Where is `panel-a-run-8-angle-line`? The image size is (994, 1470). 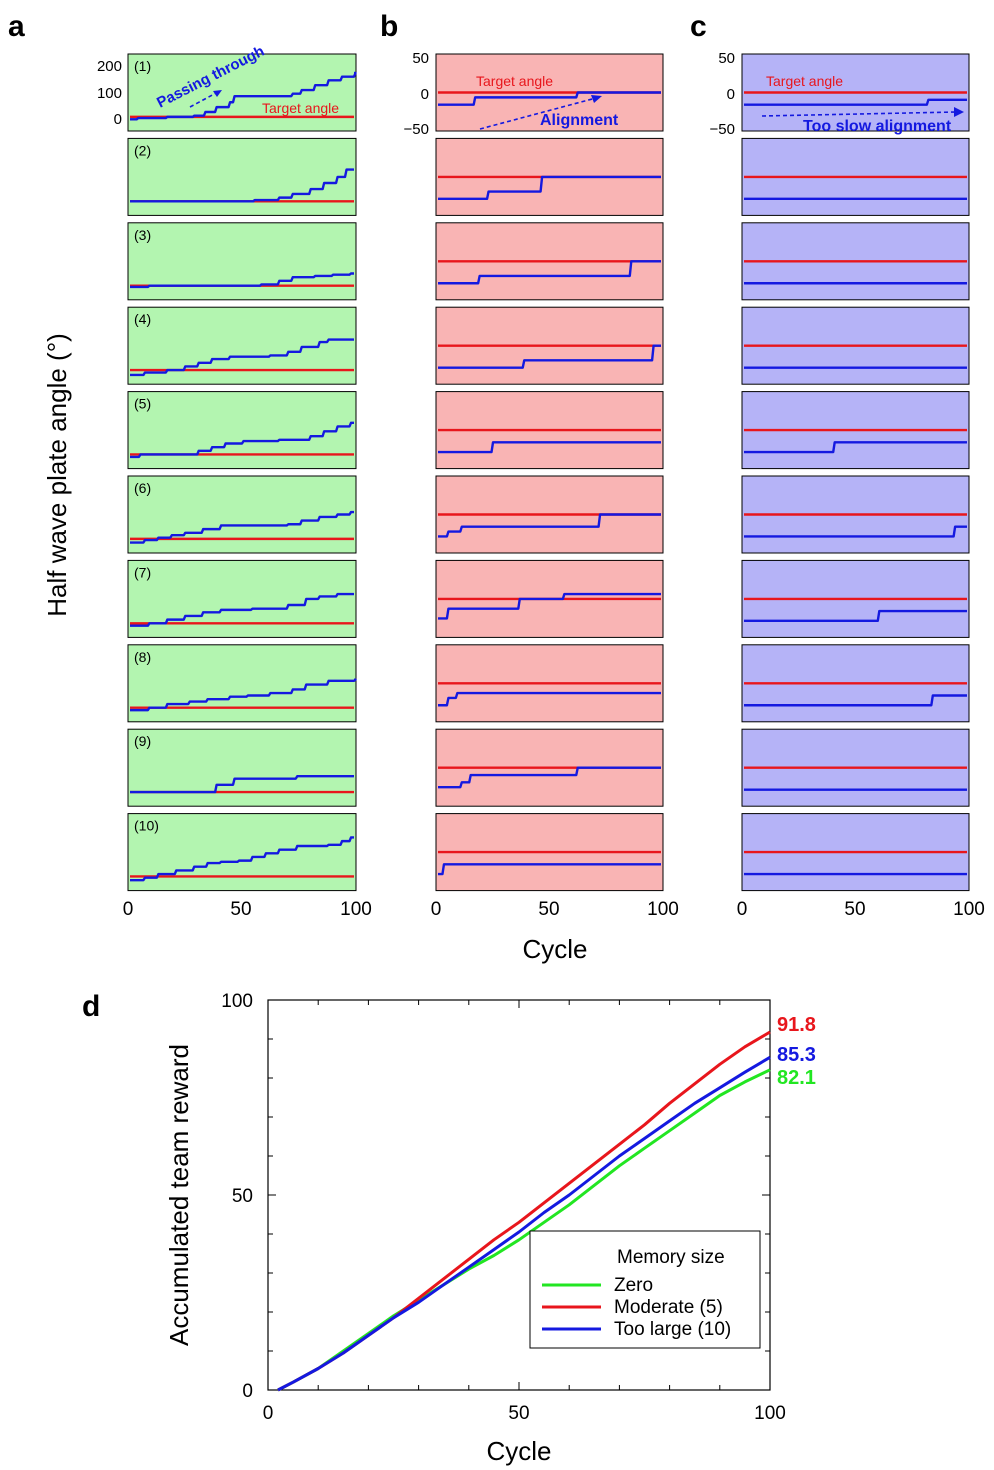 panel-a-run-8-angle-line is located at coordinates (243, 695).